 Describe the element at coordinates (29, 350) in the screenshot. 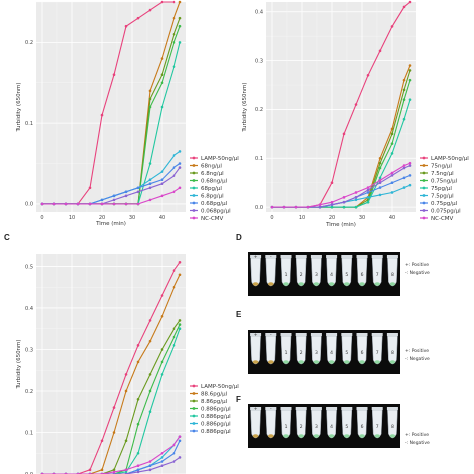

I see `y-tick-label: 0.3` at that location.